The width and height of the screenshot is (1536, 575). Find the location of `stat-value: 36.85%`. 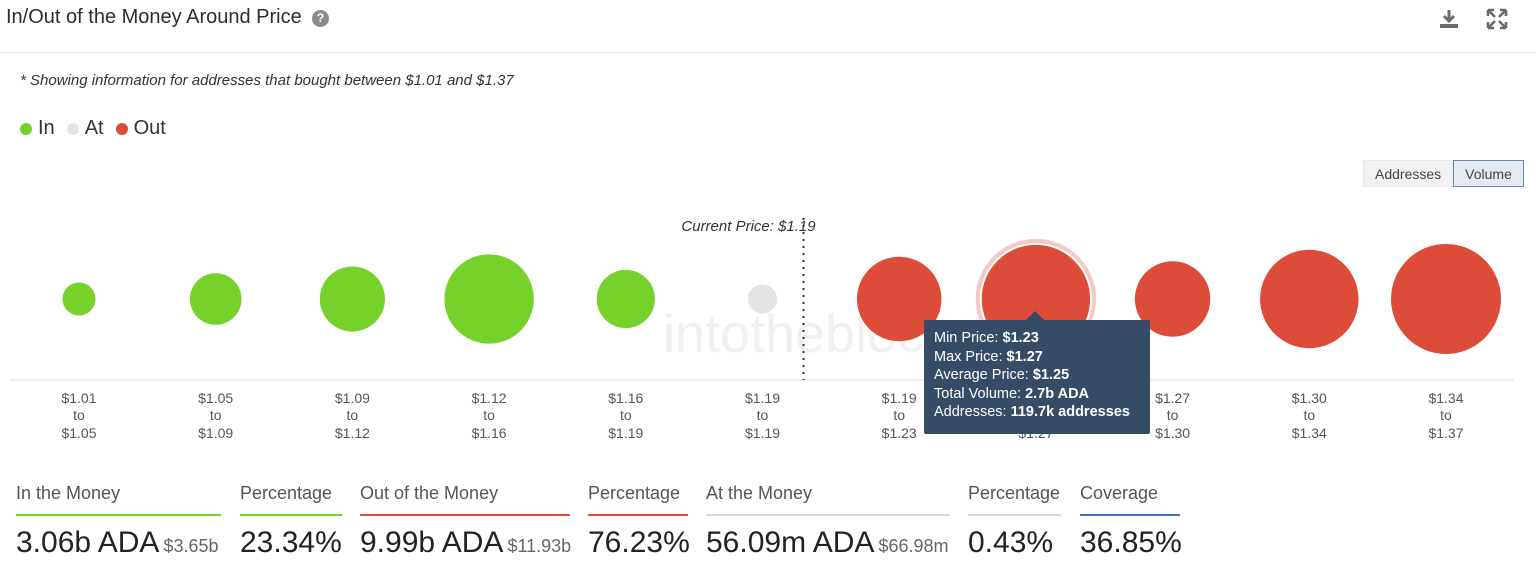

stat-value: 36.85% is located at coordinates (1131, 542).